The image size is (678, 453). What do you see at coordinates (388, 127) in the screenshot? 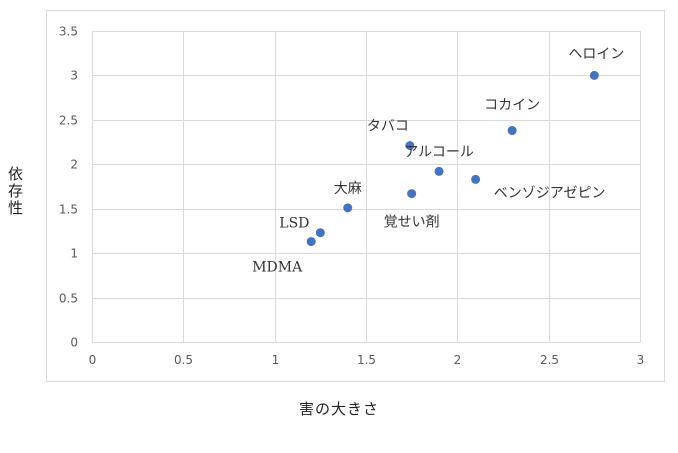
I see `point-label: タバコ` at bounding box center [388, 127].